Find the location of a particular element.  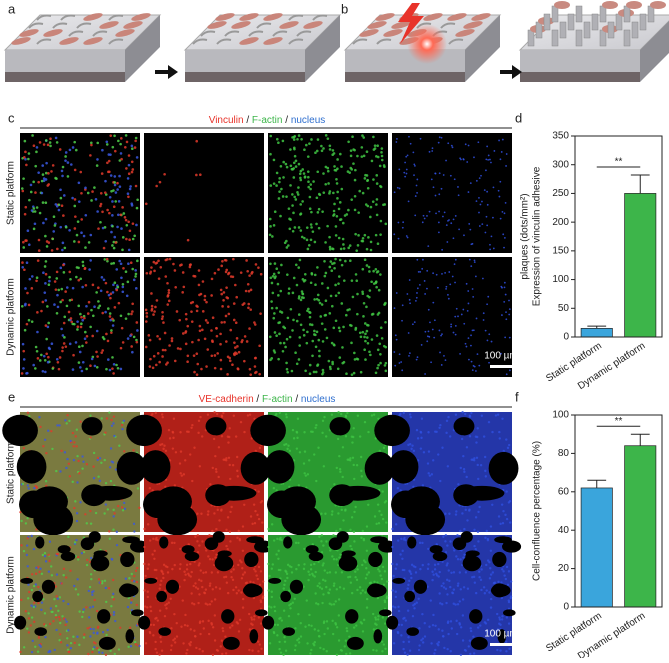

y-tick-label: 60 is located at coordinates (564, 491).